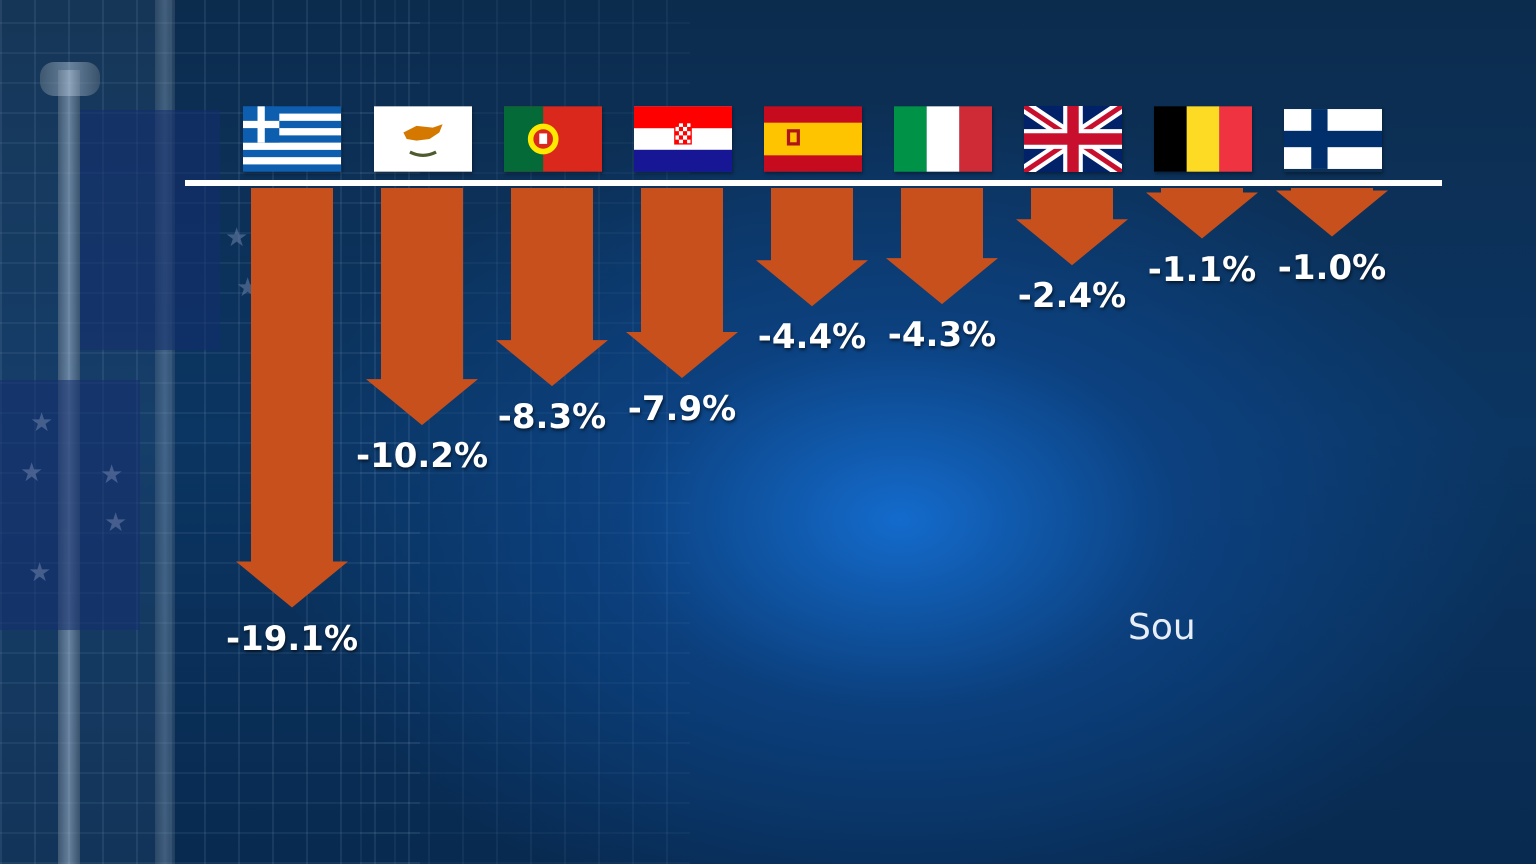 The width and height of the screenshot is (1536, 864). Describe the element at coordinates (813, 183) in the screenshot. I see `chart-baseline` at that location.